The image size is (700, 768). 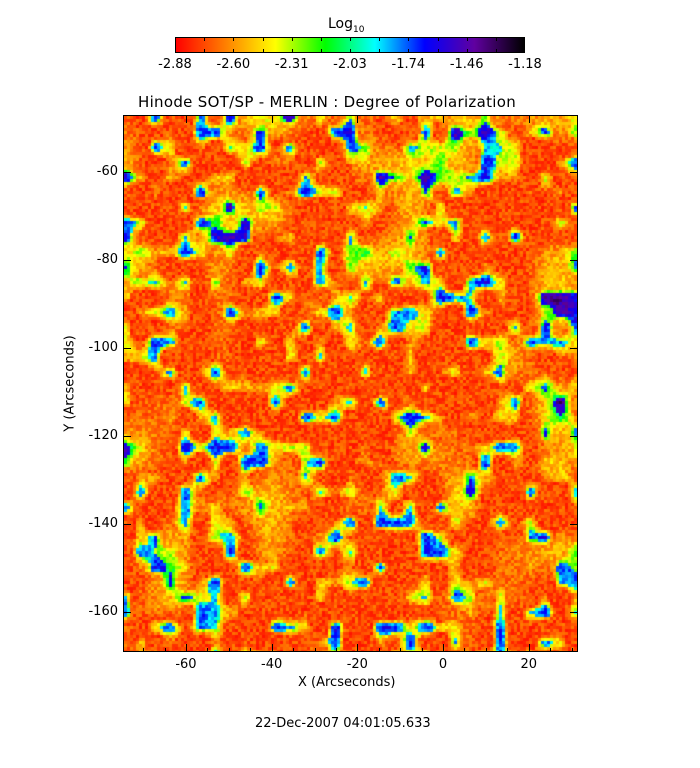 What do you see at coordinates (466, 64) in the screenshot?
I see `colorbar-tick-label: -1.46` at bounding box center [466, 64].